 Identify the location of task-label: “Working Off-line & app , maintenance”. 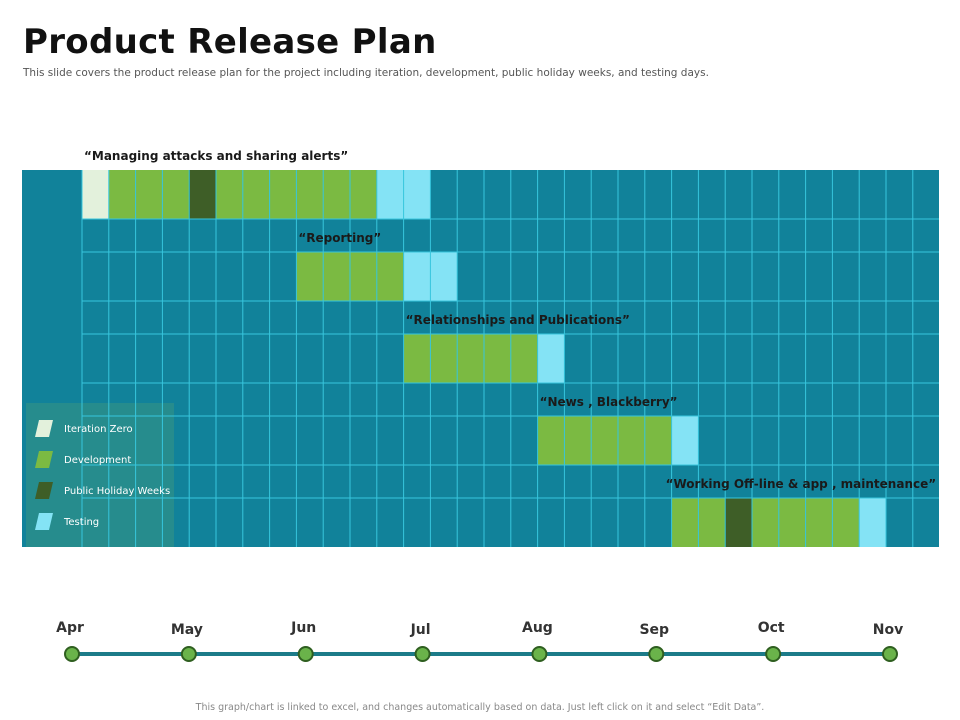
(801, 484).